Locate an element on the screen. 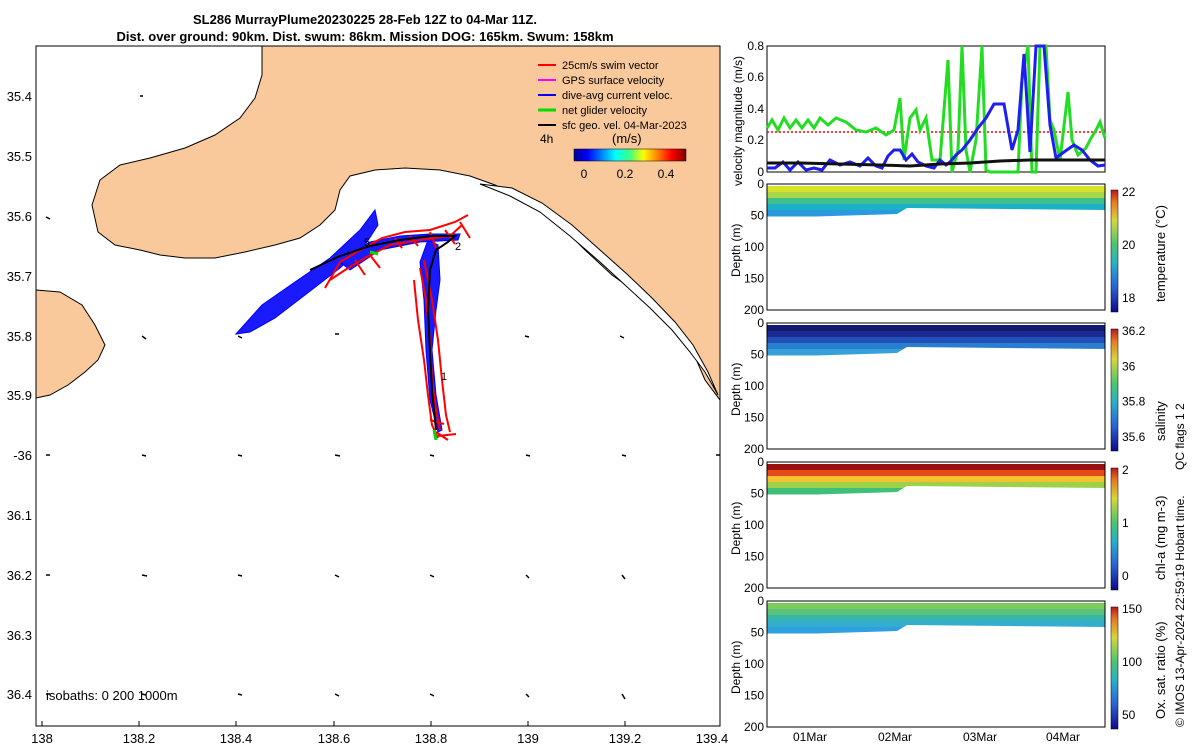 Image resolution: width=1200 pixels, height=750 pixels. colorbar-tick: 35.6 is located at coordinates (1134, 437).